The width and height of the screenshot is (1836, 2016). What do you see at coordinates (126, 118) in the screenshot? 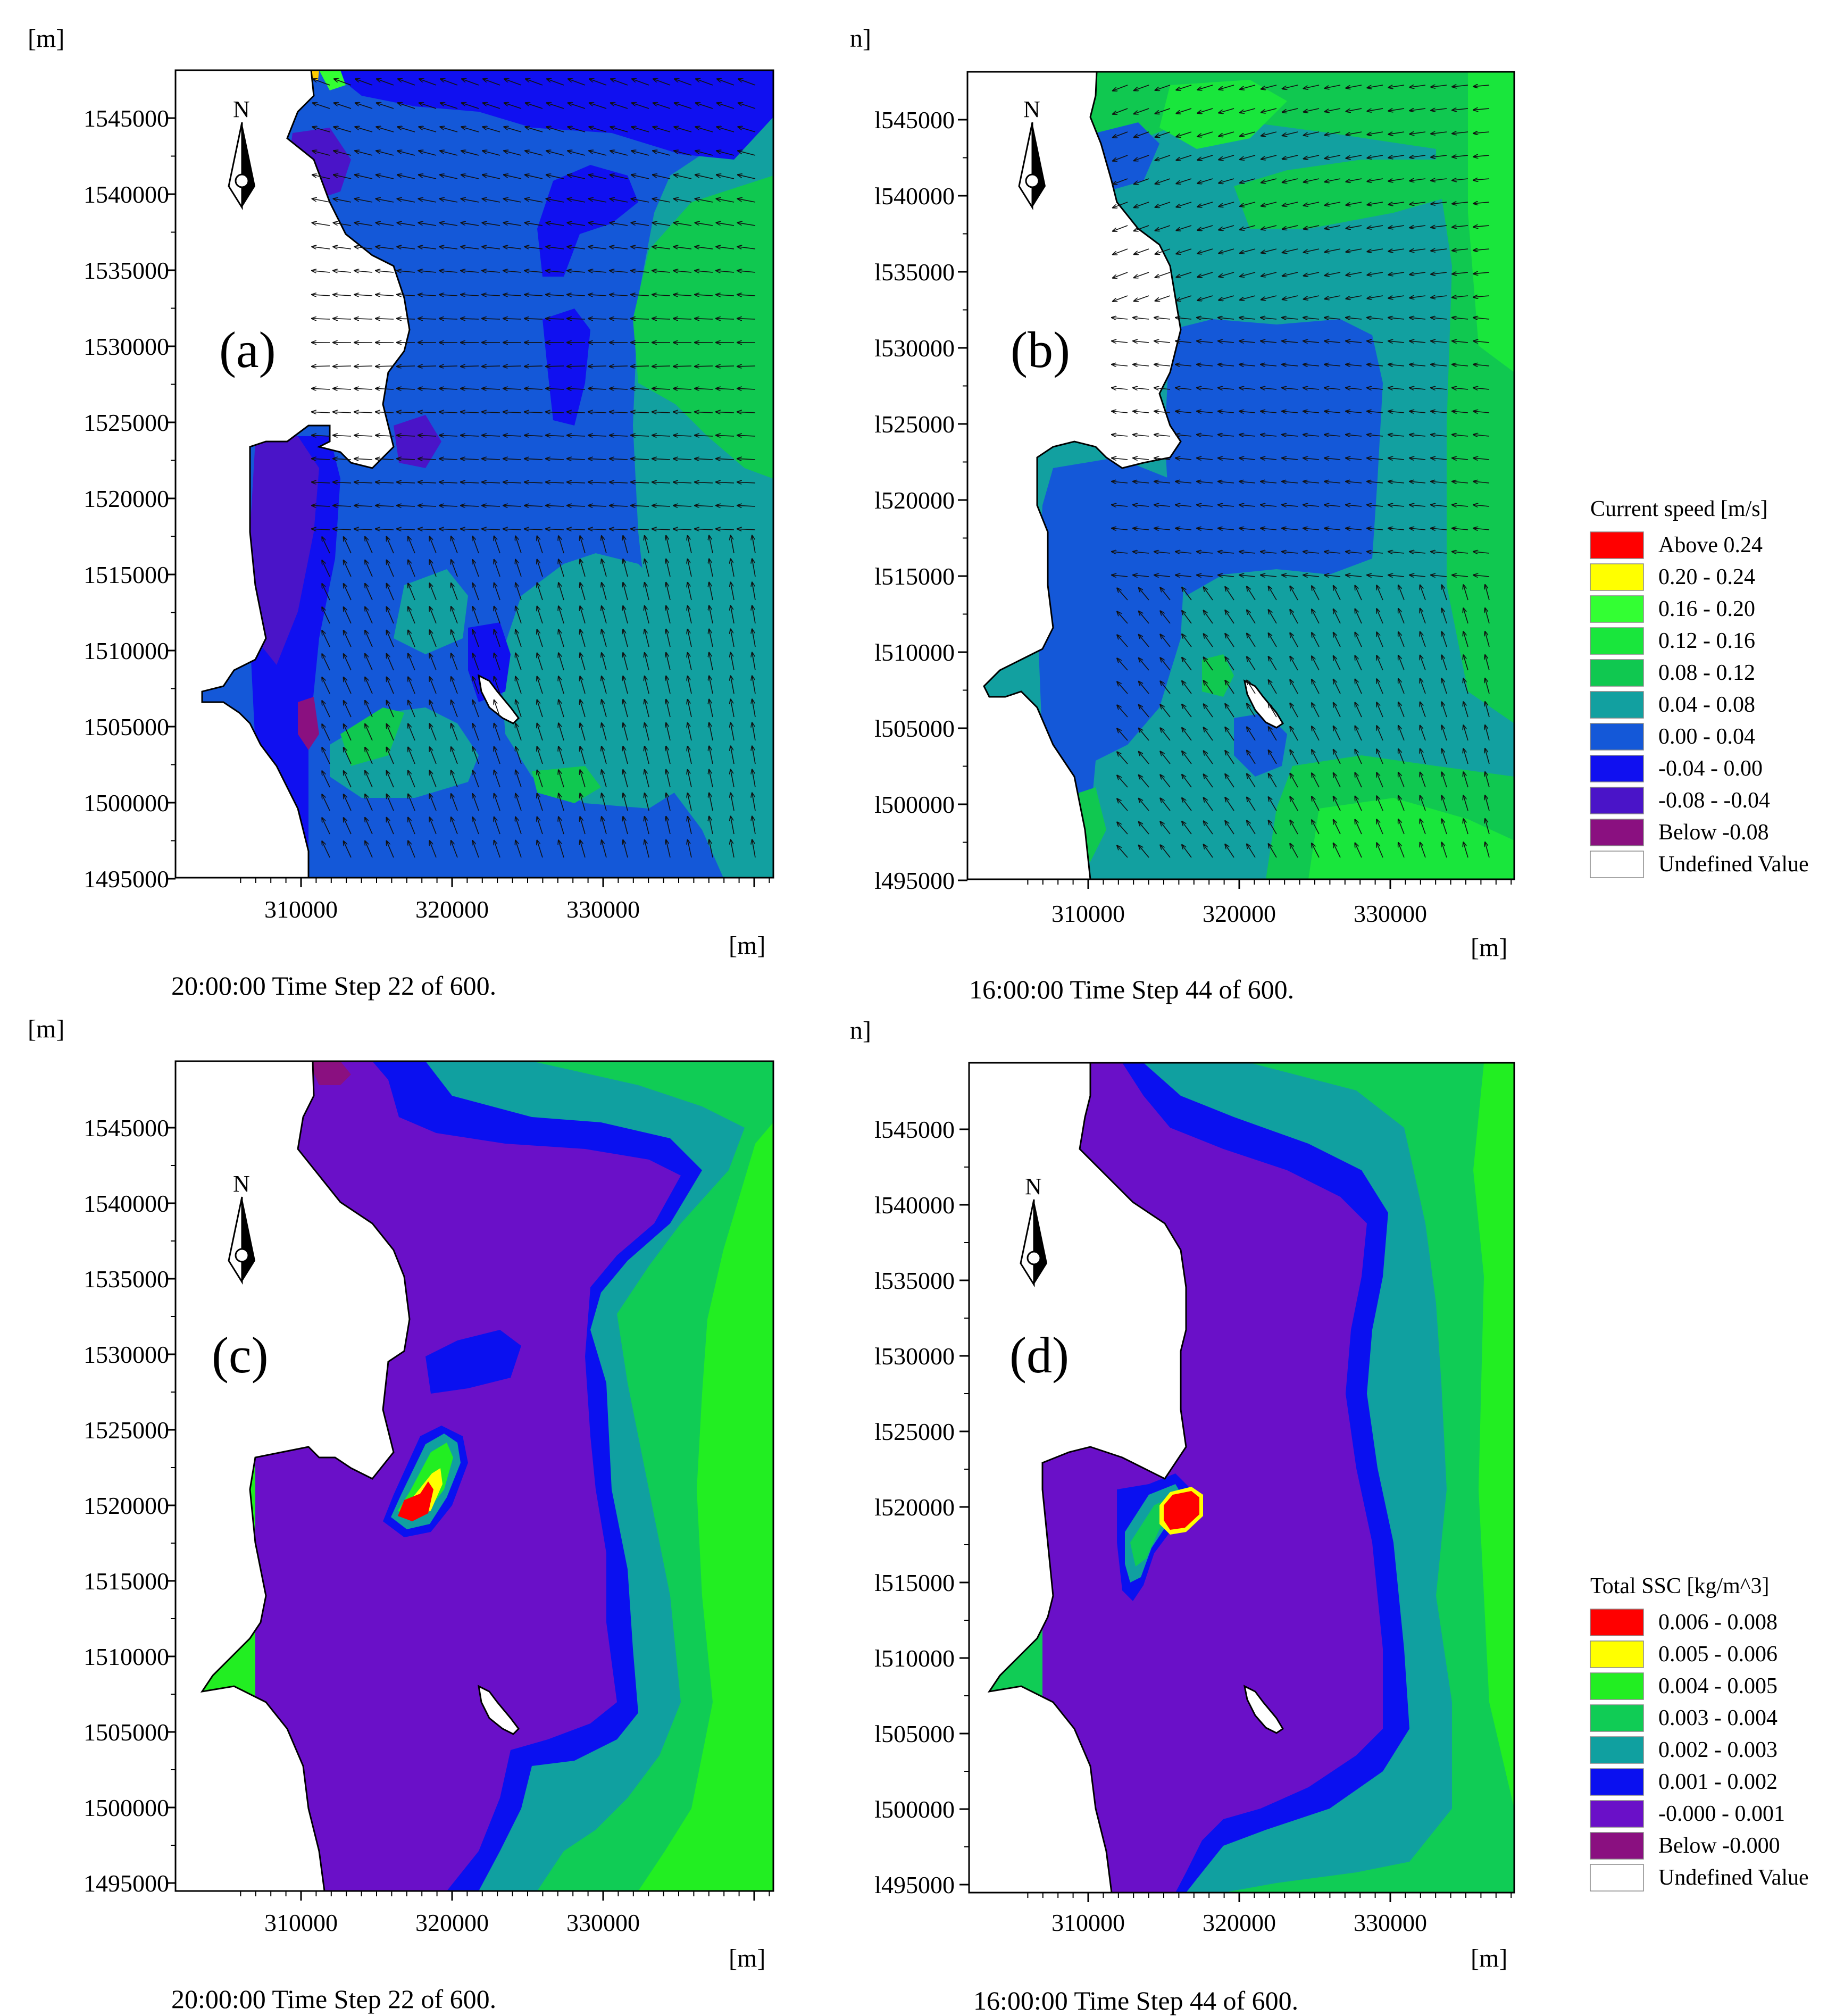
I see `y-tick-label: 1545000` at bounding box center [126, 118].